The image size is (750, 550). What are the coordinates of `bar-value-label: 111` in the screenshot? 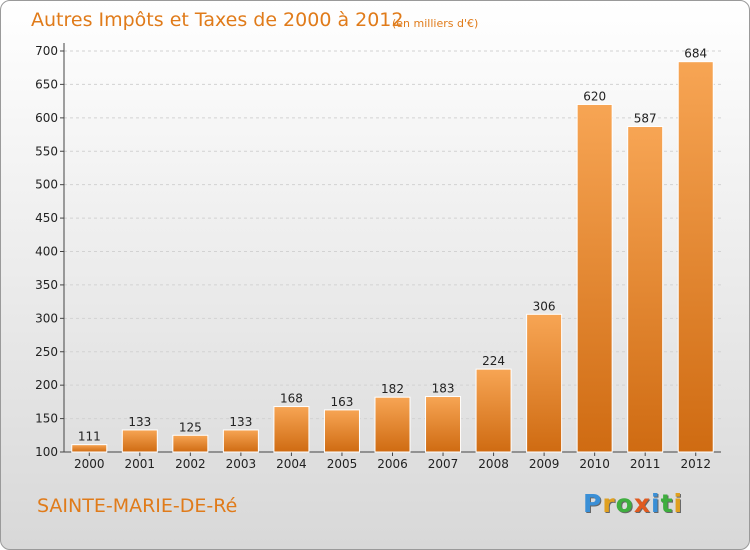 It's located at (89, 437).